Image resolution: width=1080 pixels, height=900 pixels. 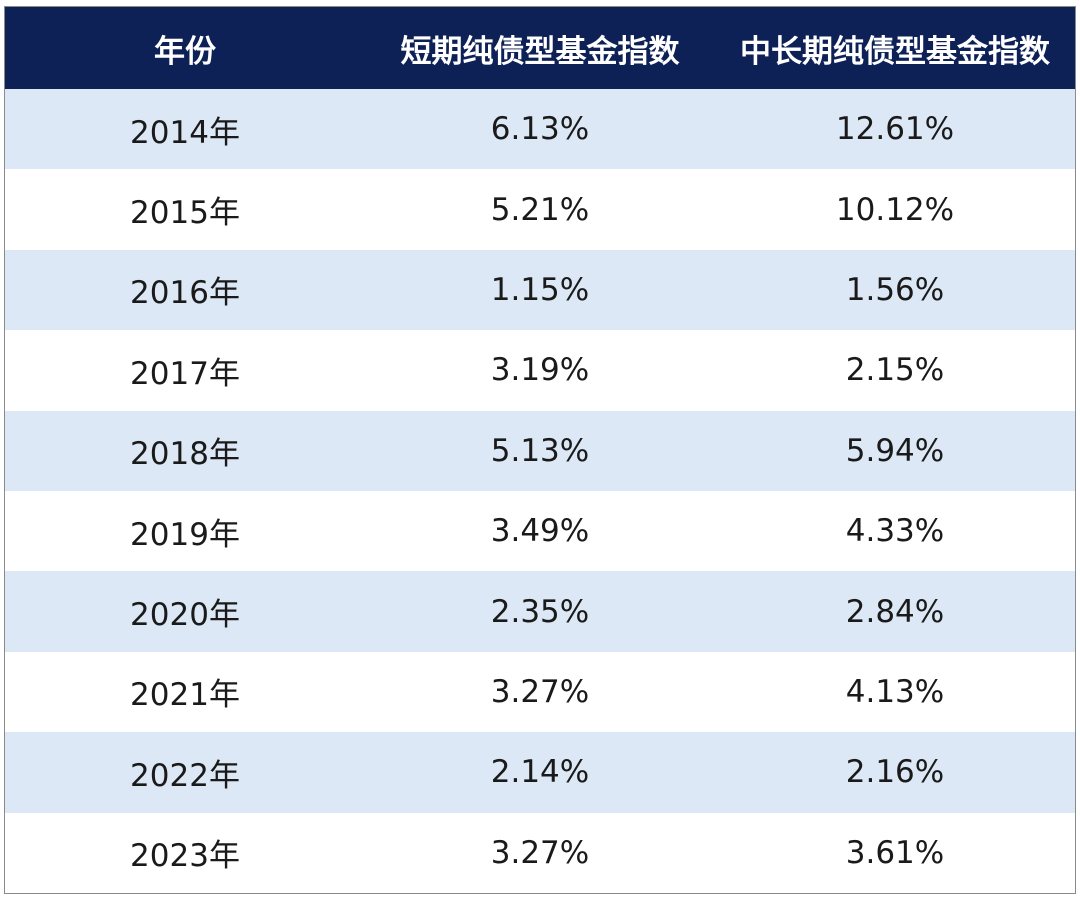 I want to click on year-cell: 2018年, so click(x=185, y=454).